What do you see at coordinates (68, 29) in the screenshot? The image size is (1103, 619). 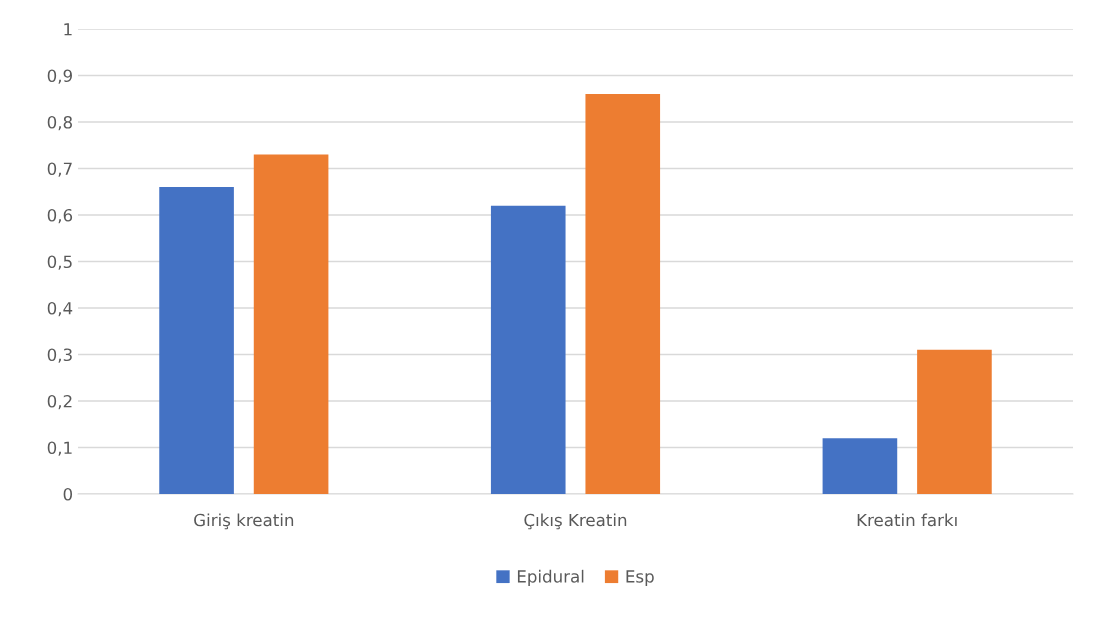 I see `y-tick-label: 1` at bounding box center [68, 29].